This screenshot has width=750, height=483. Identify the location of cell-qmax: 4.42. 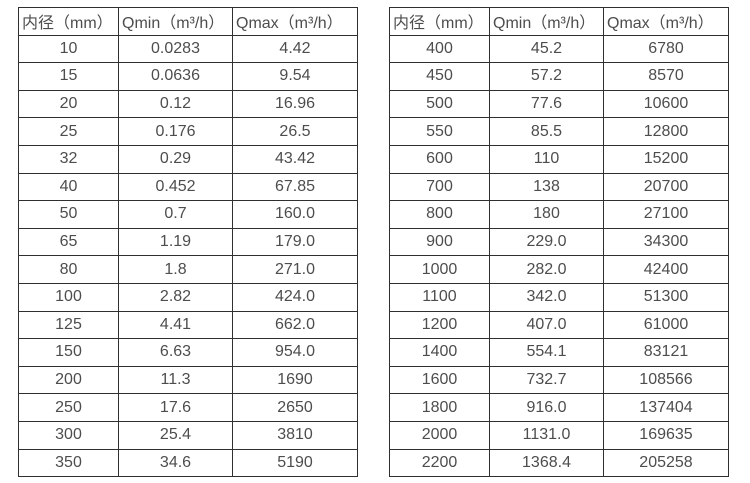
(295, 49).